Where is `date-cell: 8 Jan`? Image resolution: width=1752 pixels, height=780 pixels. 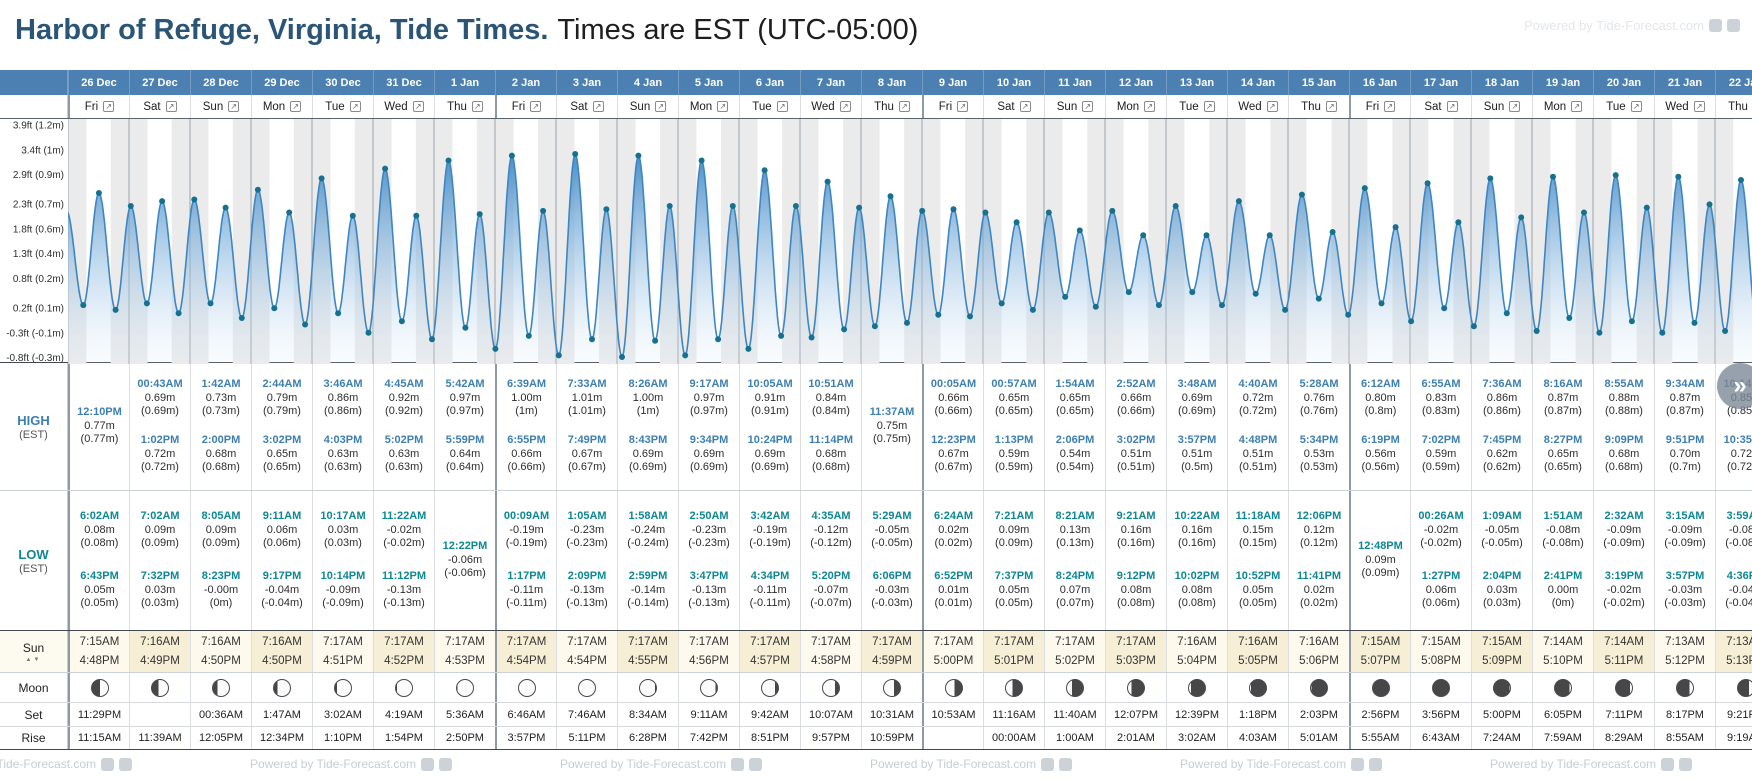
date-cell: 8 Jan is located at coordinates (891, 82).